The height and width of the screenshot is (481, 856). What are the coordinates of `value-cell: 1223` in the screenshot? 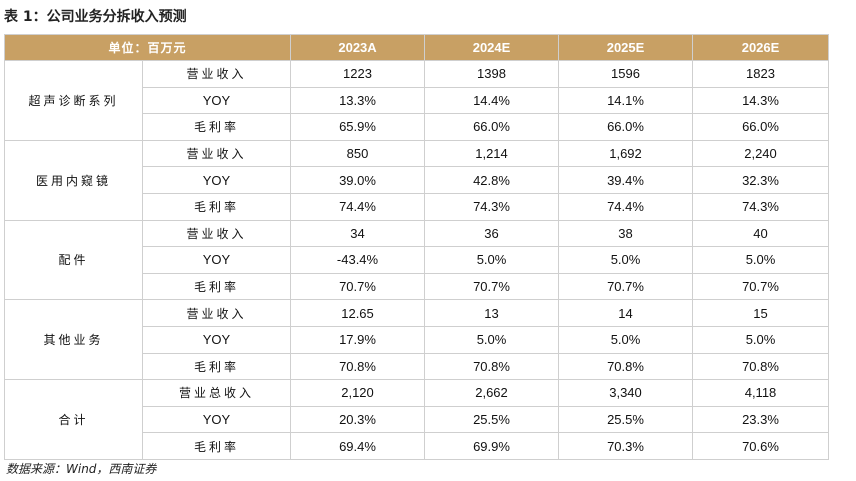 It's located at (358, 74).